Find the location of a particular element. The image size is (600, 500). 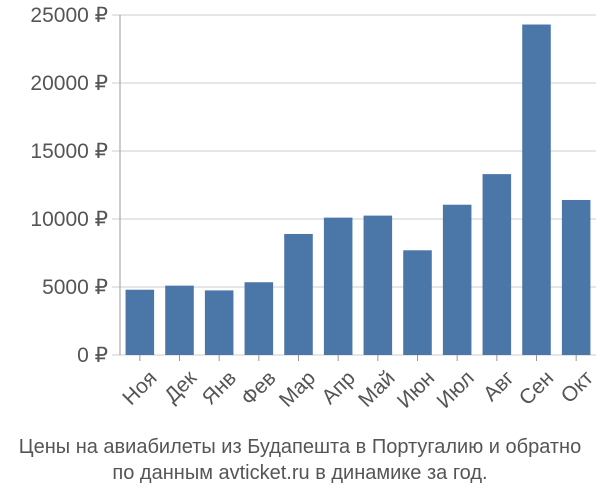

y-axis-ticks: 0 ₽ 5000 ₽ 10000 ₽ 15000 ₽ 20000 ₽ 25000 ₽ is located at coordinates (69, 185).